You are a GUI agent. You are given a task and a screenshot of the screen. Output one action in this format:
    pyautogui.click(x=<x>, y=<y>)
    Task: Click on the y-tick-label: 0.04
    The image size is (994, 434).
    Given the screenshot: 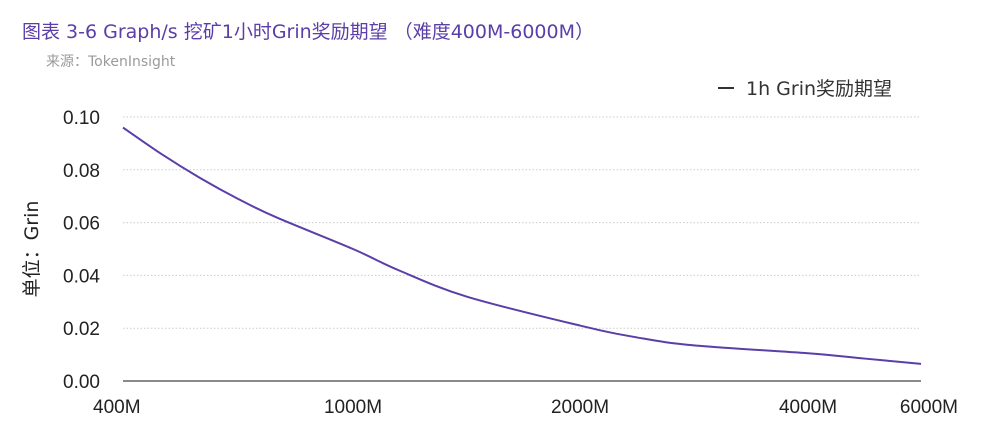 What is the action you would take?
    pyautogui.click(x=81, y=276)
    